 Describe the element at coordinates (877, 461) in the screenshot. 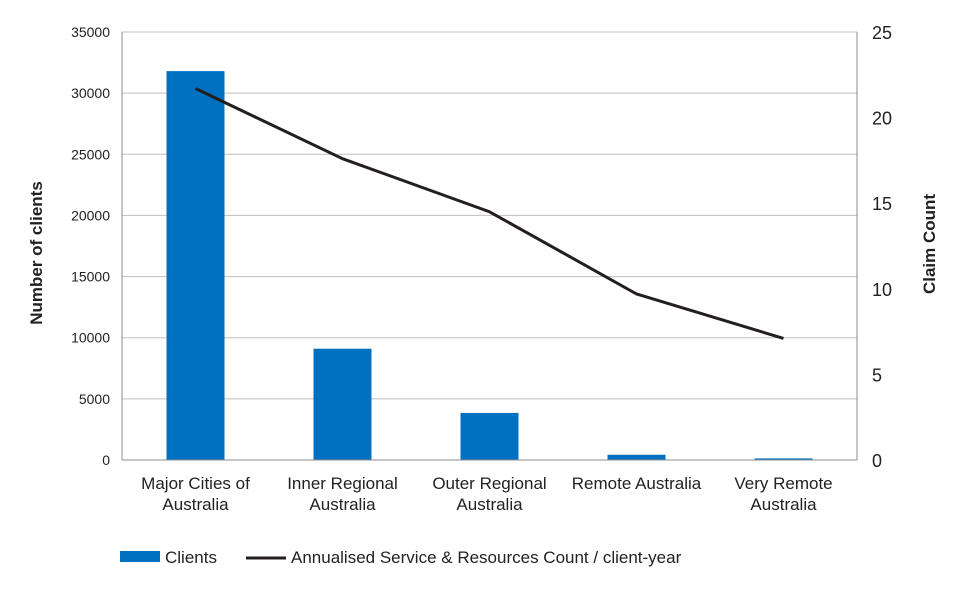

I see `right-tick-label: 0` at that location.